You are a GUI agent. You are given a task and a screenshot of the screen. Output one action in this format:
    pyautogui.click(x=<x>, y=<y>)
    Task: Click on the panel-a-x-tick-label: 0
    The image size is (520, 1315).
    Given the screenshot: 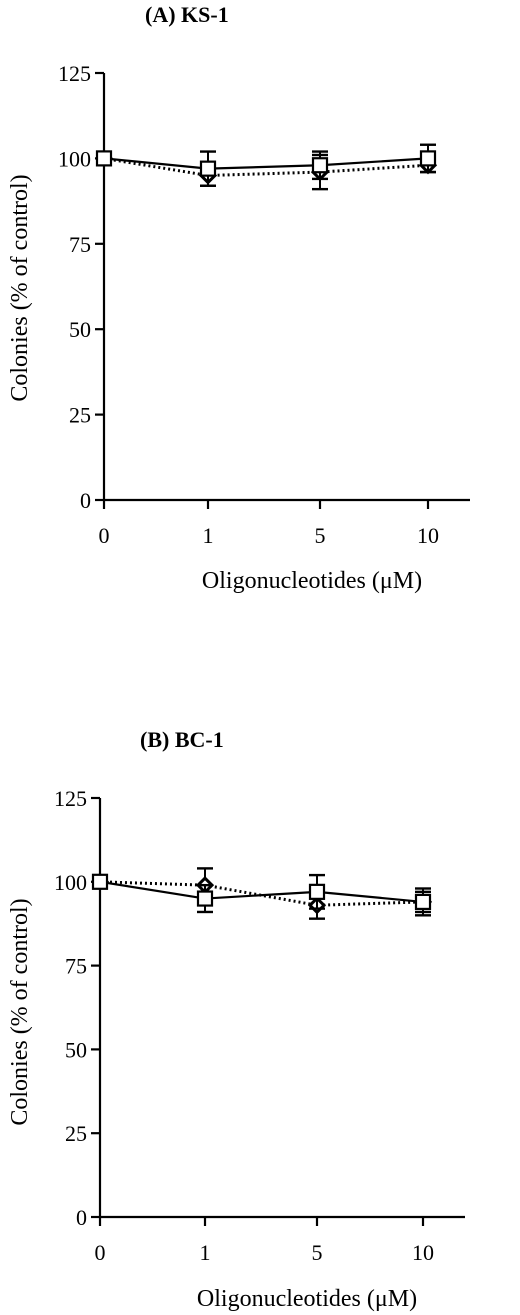 What is the action you would take?
    pyautogui.click(x=104, y=535)
    